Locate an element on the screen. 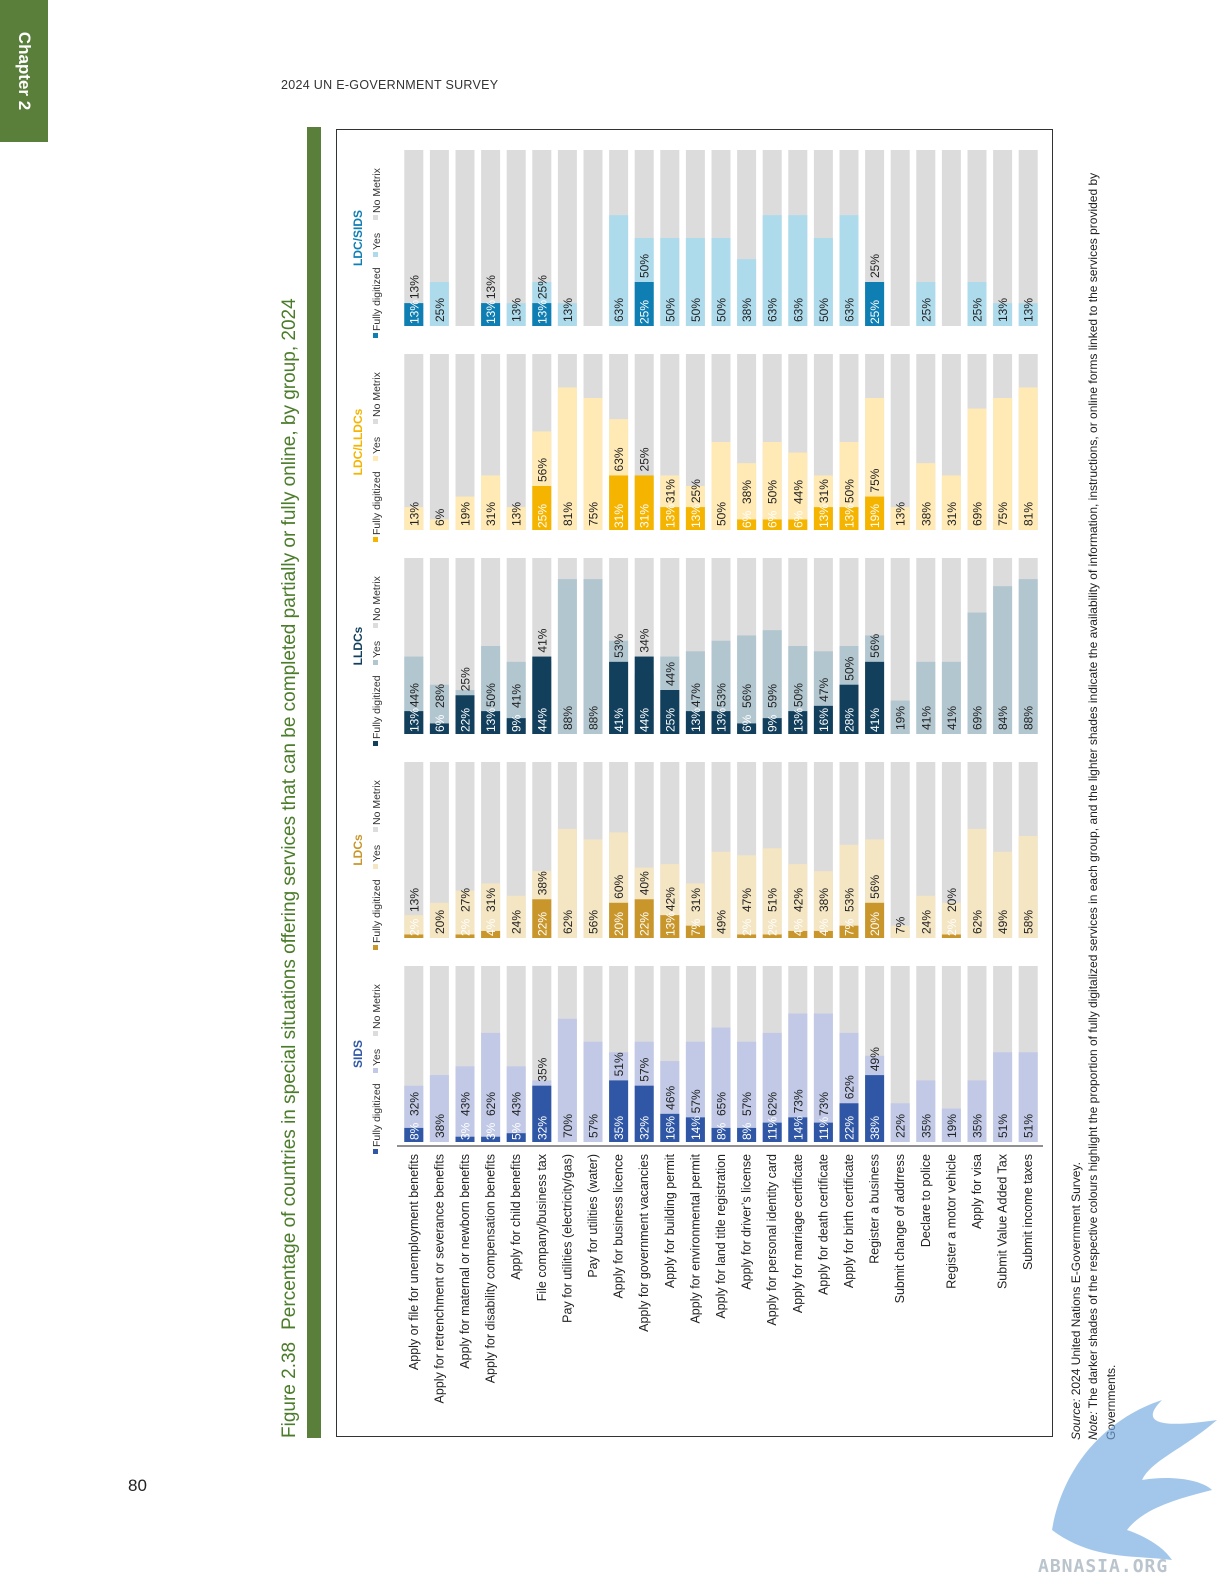 This screenshot has height=1584, width=1224. data-label-yes: 84% is located at coordinates (1003, 718).